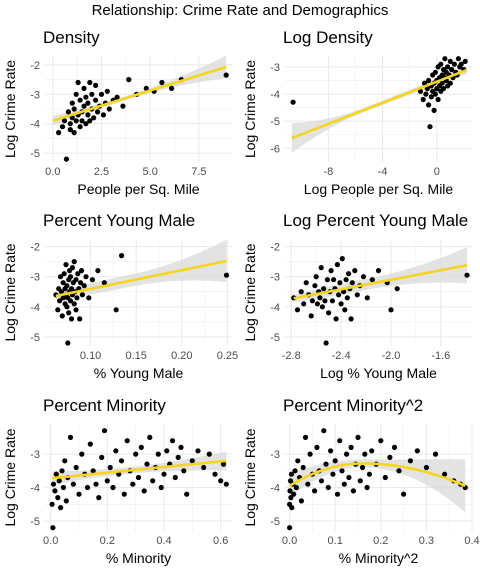 This screenshot has height=576, width=480. I want to click on x-tick-label: -1.6, so click(440, 356).